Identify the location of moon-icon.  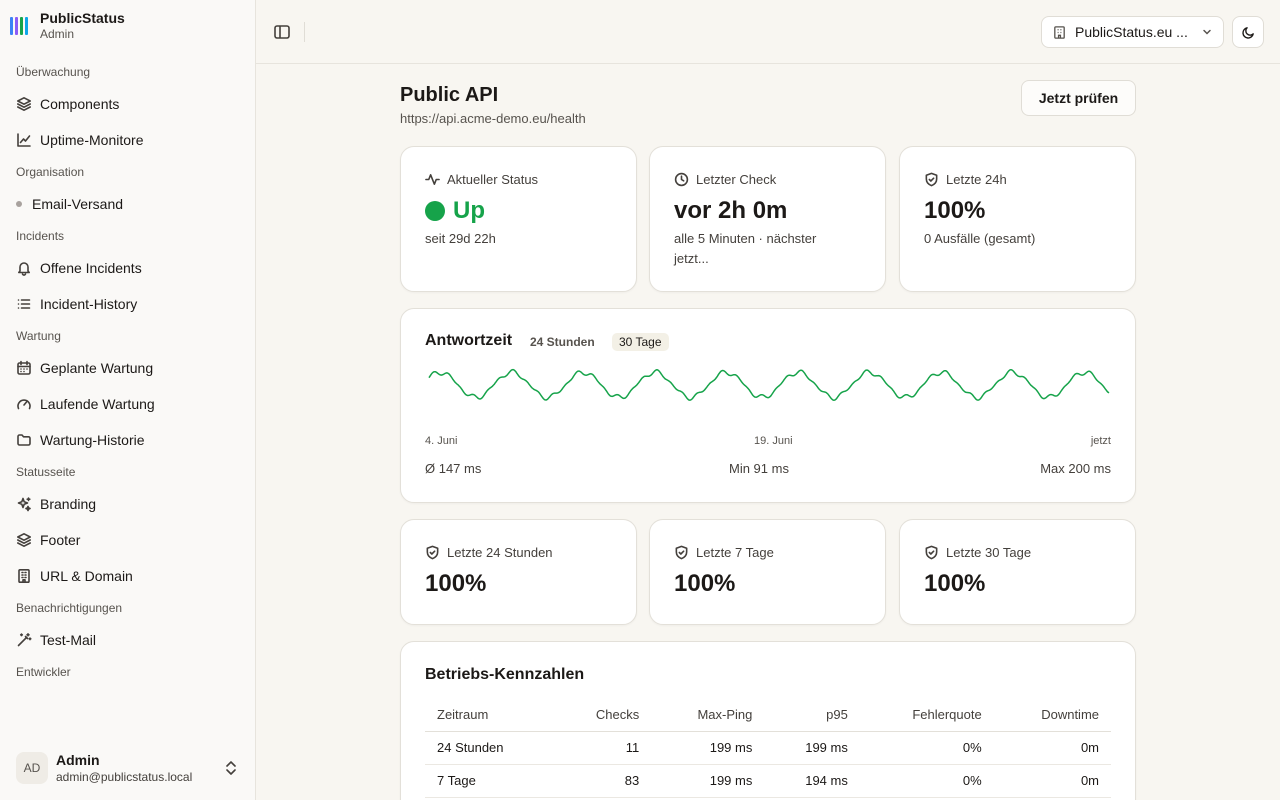
(1247, 32).